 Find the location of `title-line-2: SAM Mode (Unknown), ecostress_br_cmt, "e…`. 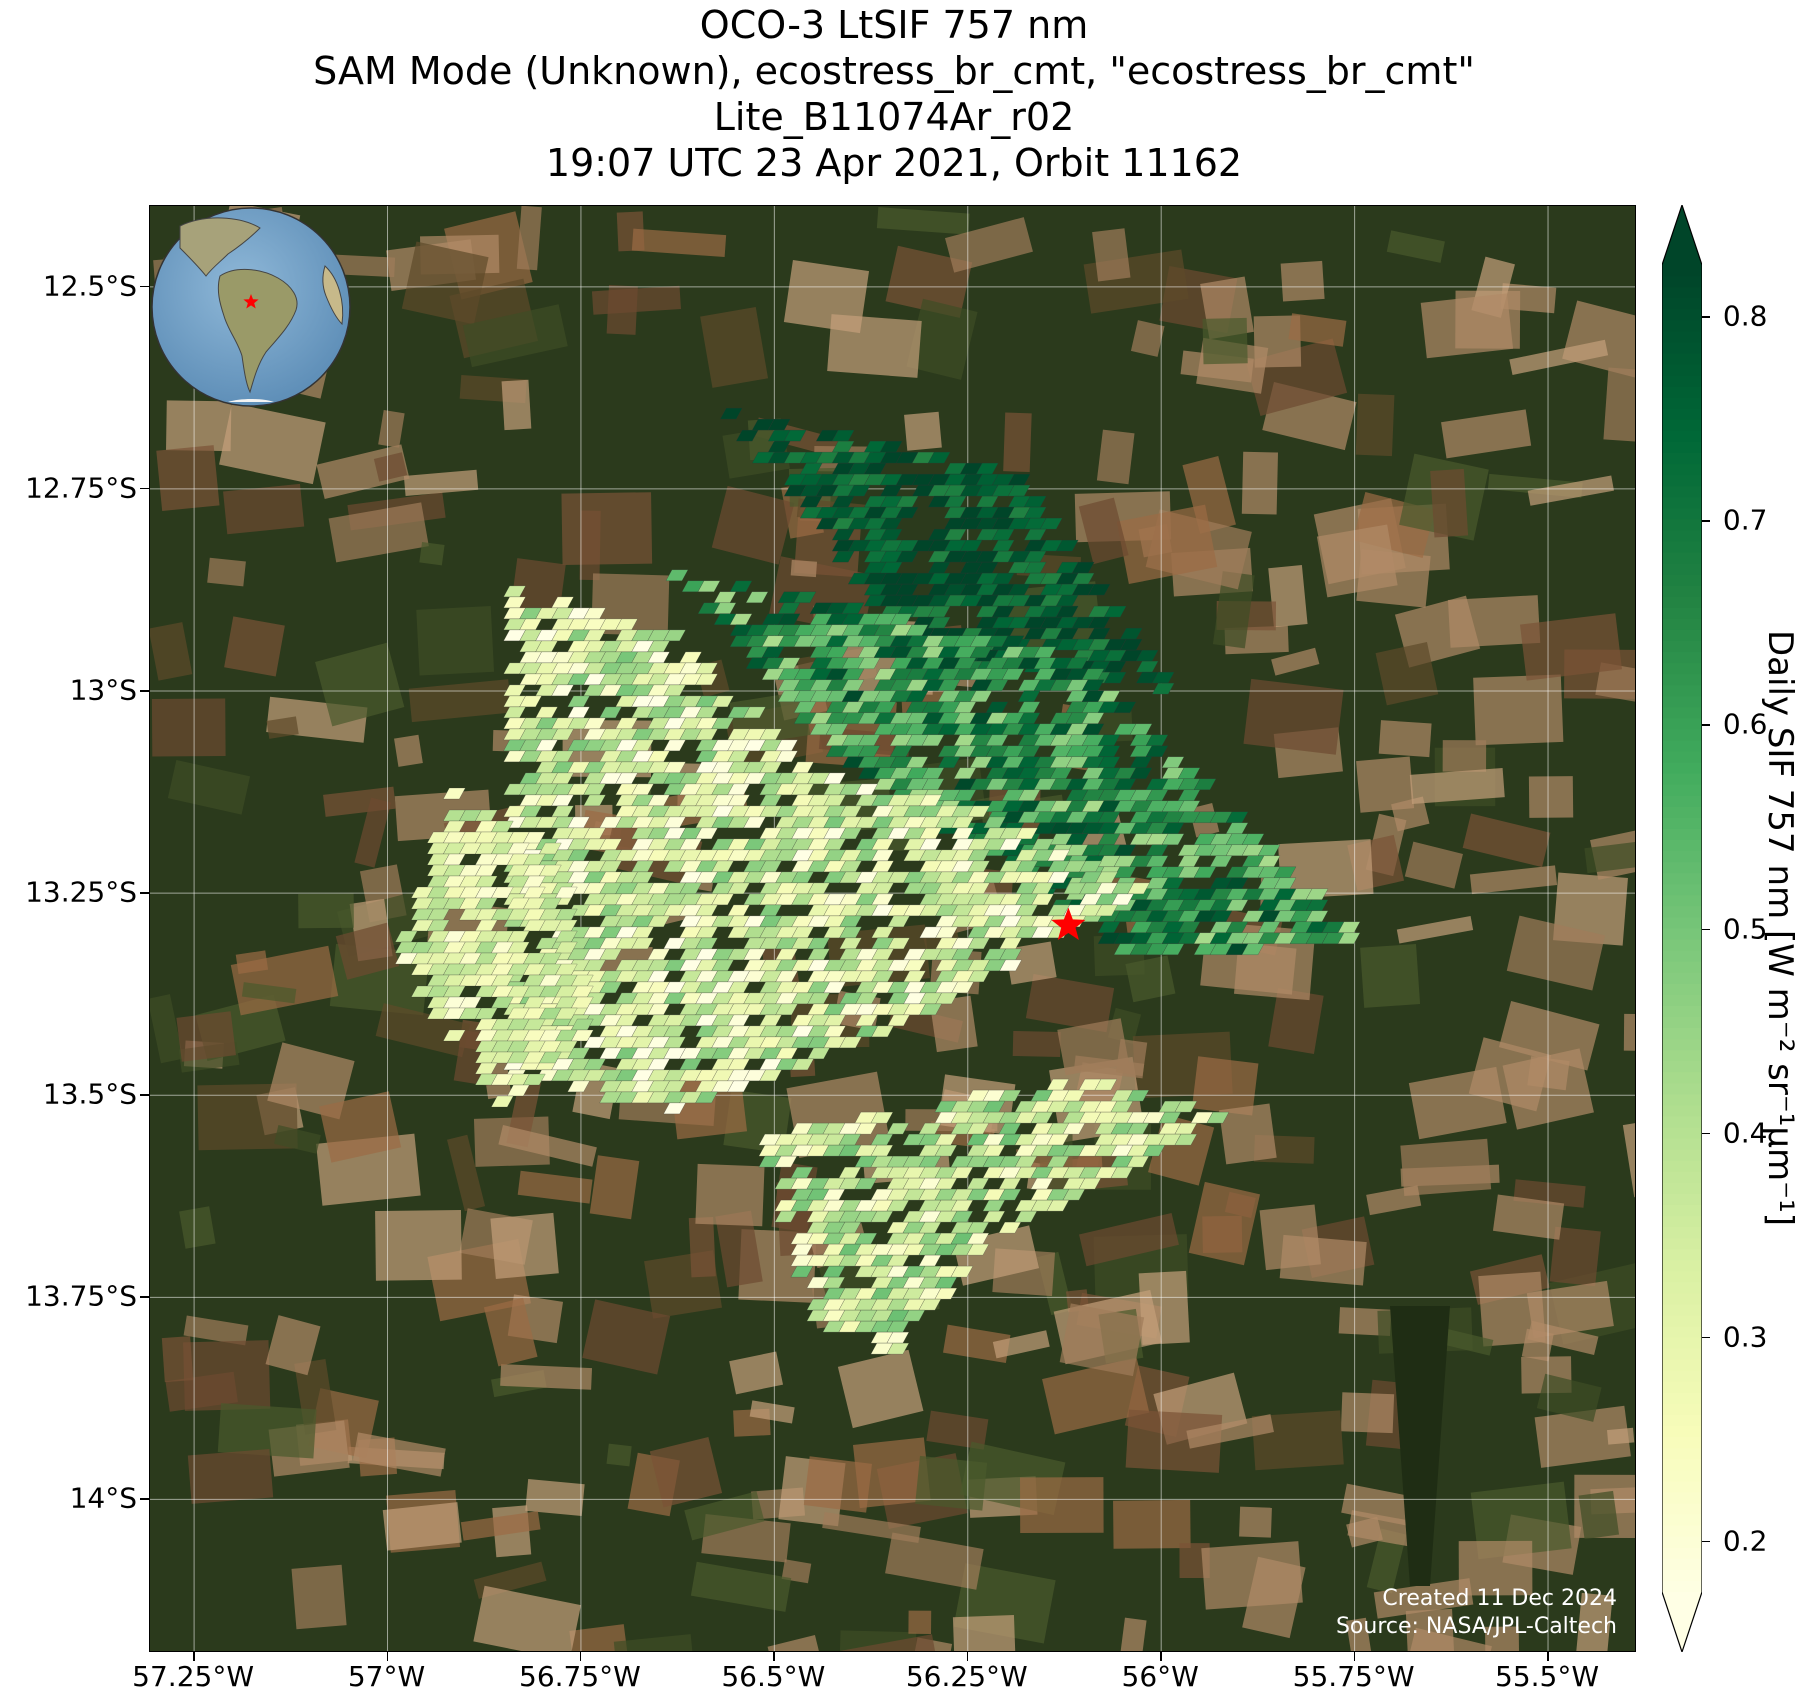

title-line-2: SAM Mode (Unknown), ecostress_br_cmt, "e… is located at coordinates (894, 71).